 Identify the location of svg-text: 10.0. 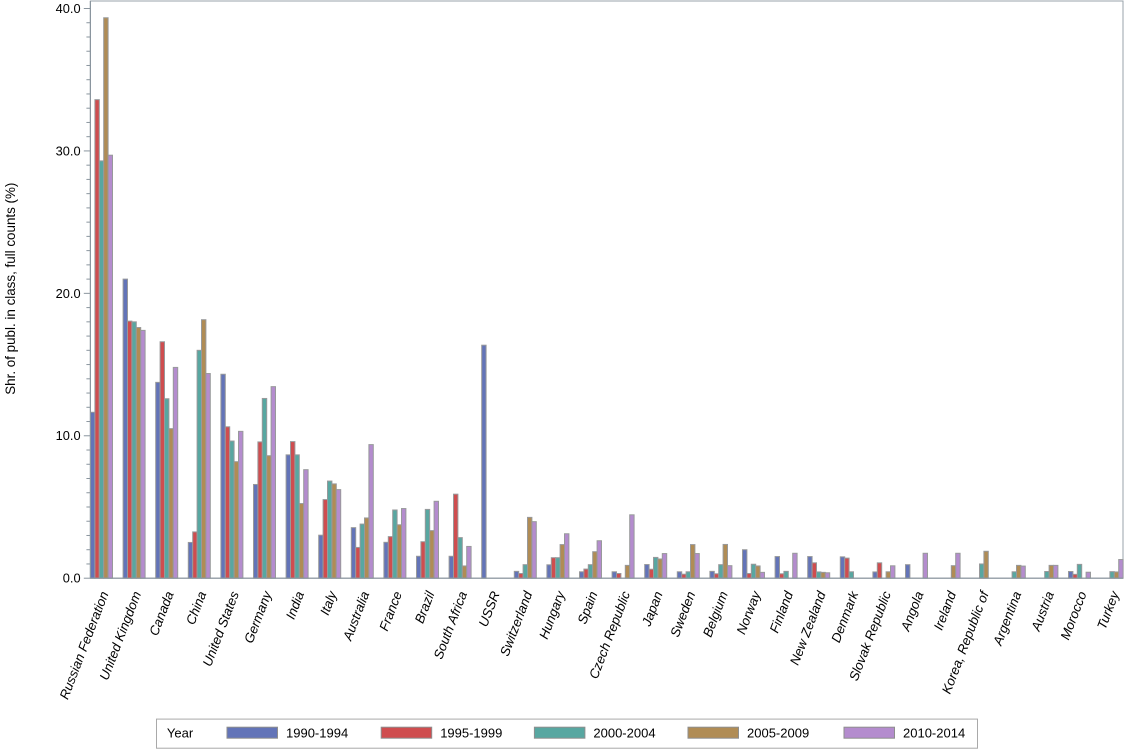
(68, 435).